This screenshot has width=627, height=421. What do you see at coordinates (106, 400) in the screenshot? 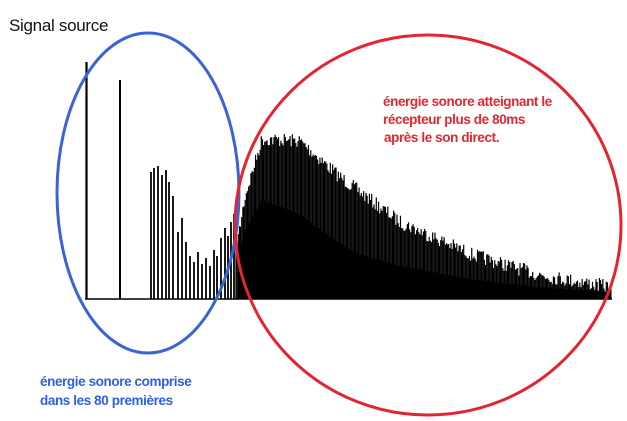
I see `early-energy-label-line: dans les 80 premières` at bounding box center [106, 400].